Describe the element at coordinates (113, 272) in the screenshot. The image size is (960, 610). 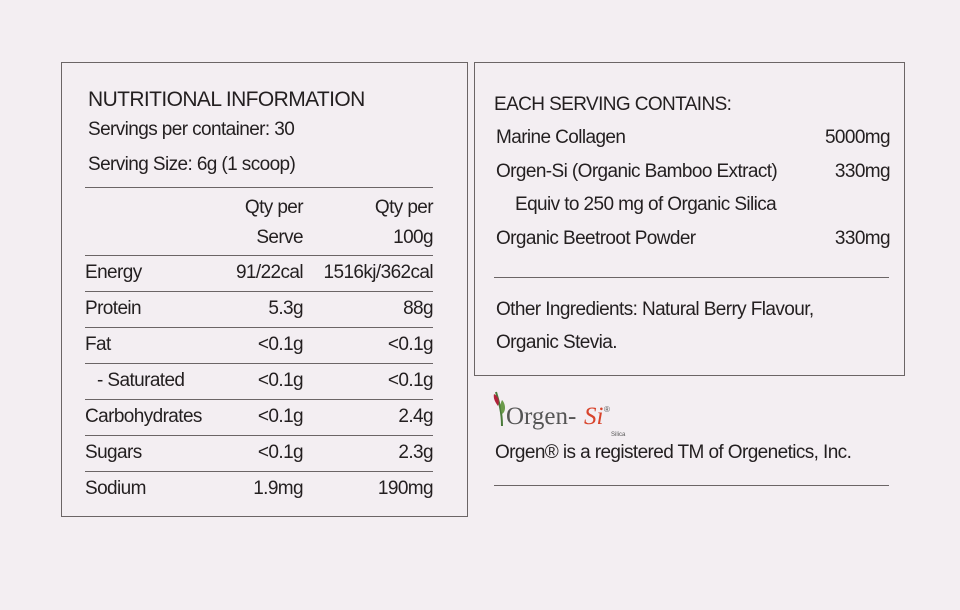
I see `nutrient-name: Energy` at that location.